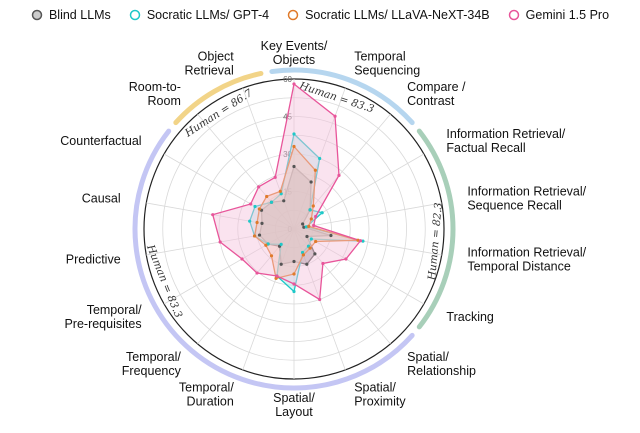  What do you see at coordinates (100, 141) in the screenshot?
I see `axis-label: Counterfactual` at bounding box center [100, 141].